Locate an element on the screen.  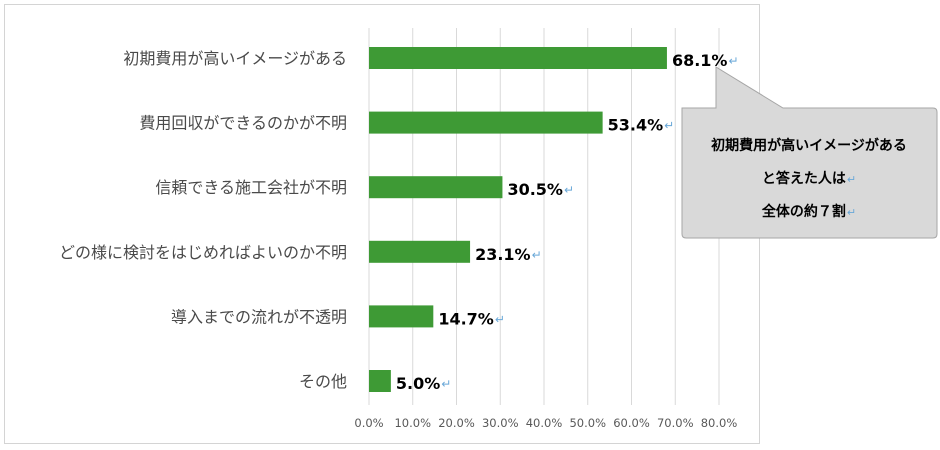
x-tick-label: 70.0% is located at coordinates (675, 423).